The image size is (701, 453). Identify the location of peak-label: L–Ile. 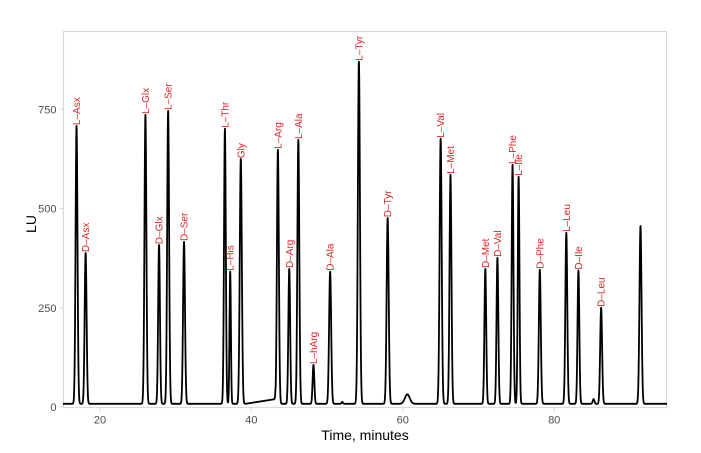
(519, 165).